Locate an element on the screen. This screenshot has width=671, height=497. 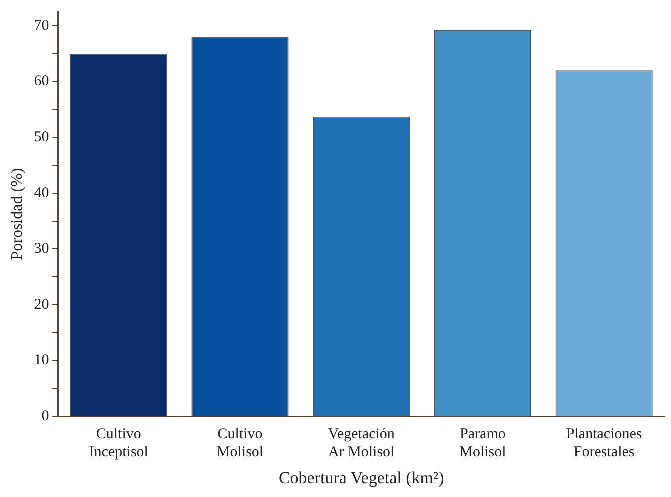
y-tick-label: 70 is located at coordinates (42, 26).